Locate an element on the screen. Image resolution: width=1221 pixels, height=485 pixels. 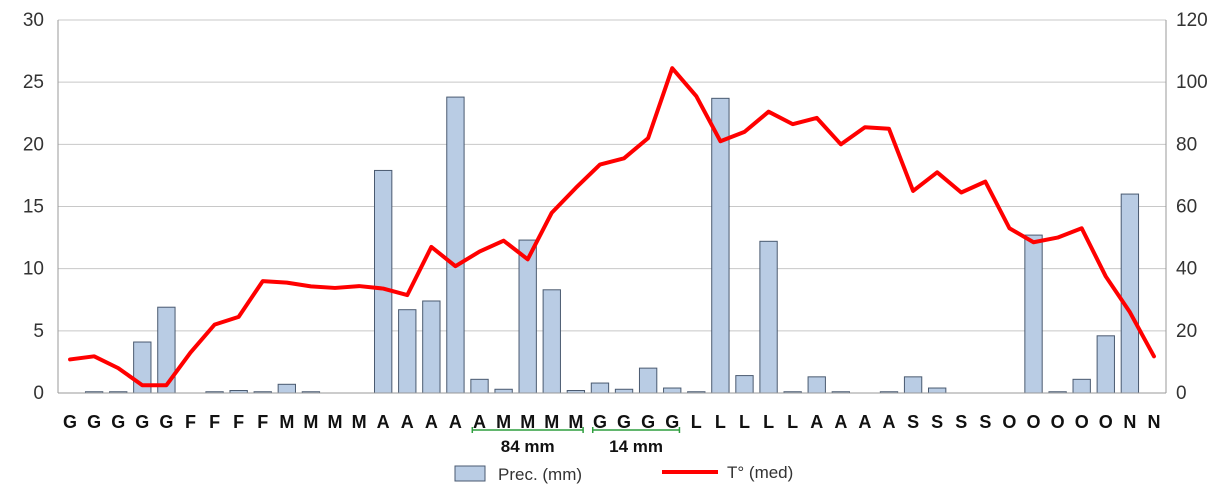
y-right-tick-label: 0 is located at coordinates (1181, 393).